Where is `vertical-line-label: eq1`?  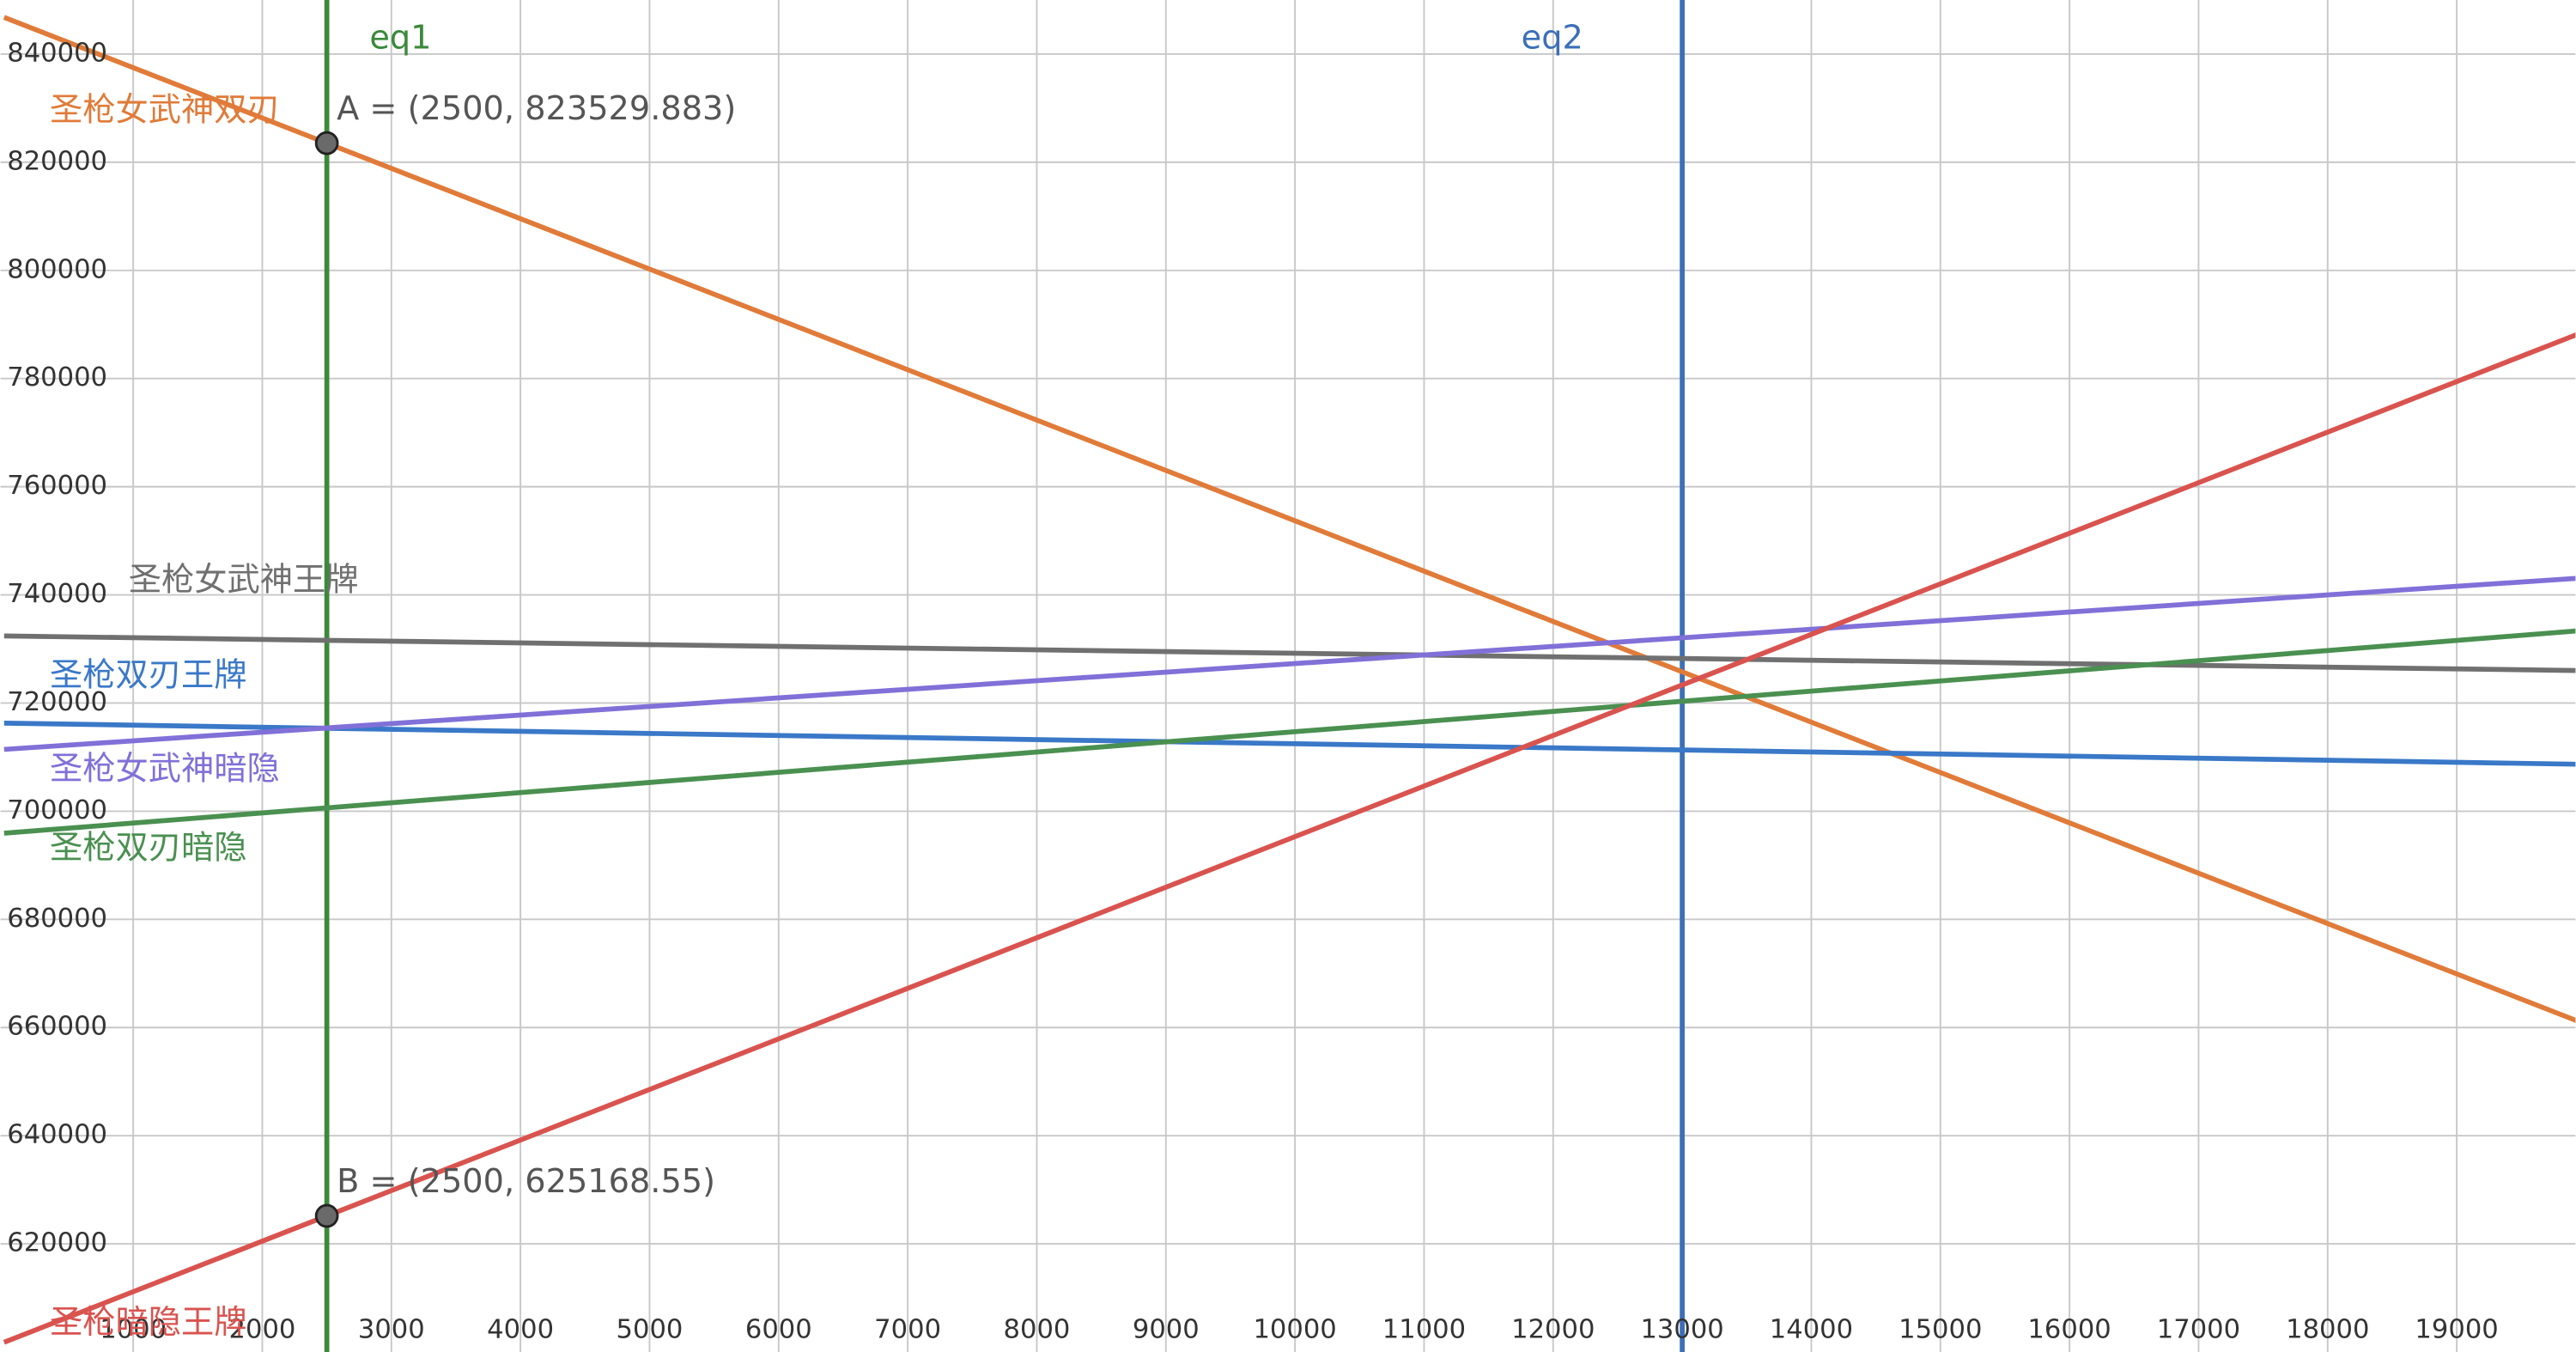 vertical-line-label: eq1 is located at coordinates (400, 37).